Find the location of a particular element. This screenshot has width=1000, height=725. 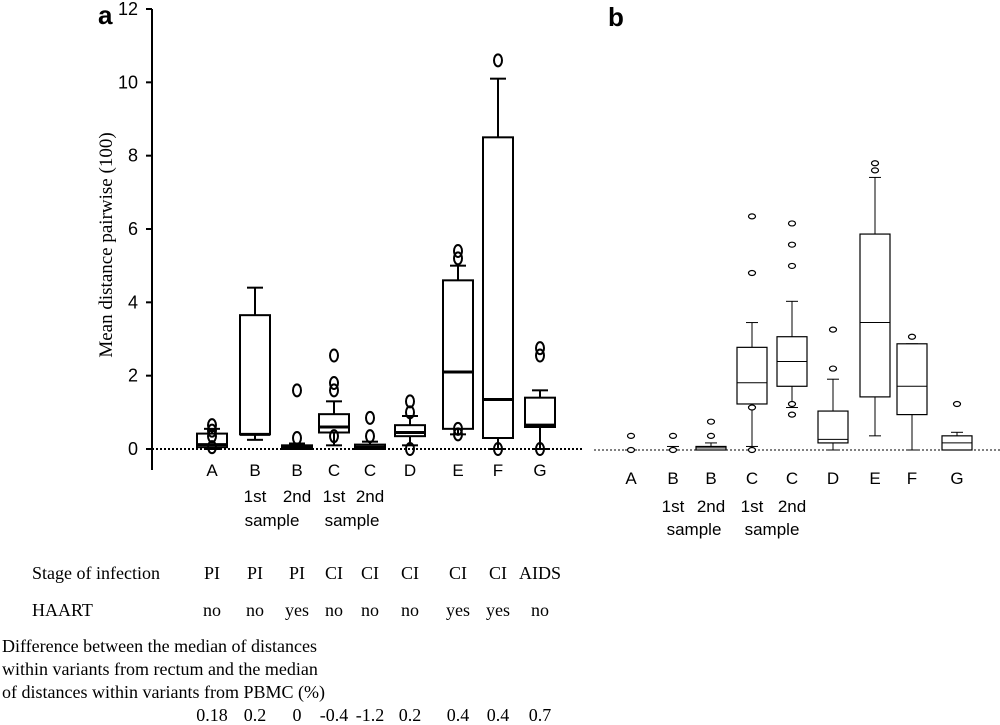

y-tick-label: 8 is located at coordinates (133, 156).